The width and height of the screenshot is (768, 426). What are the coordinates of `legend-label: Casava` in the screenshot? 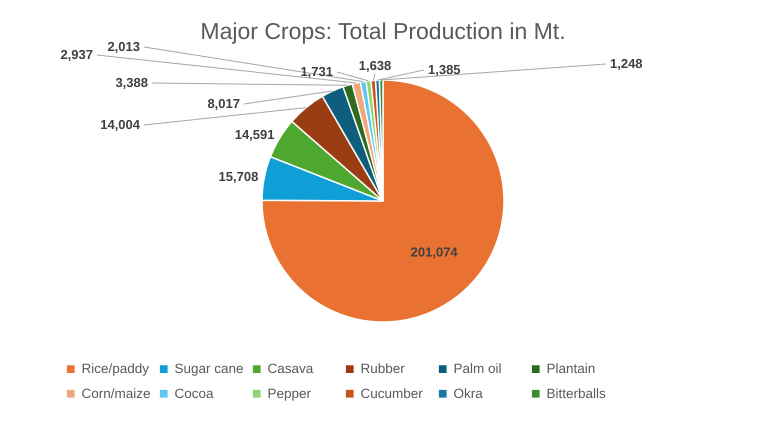 It's located at (291, 368).